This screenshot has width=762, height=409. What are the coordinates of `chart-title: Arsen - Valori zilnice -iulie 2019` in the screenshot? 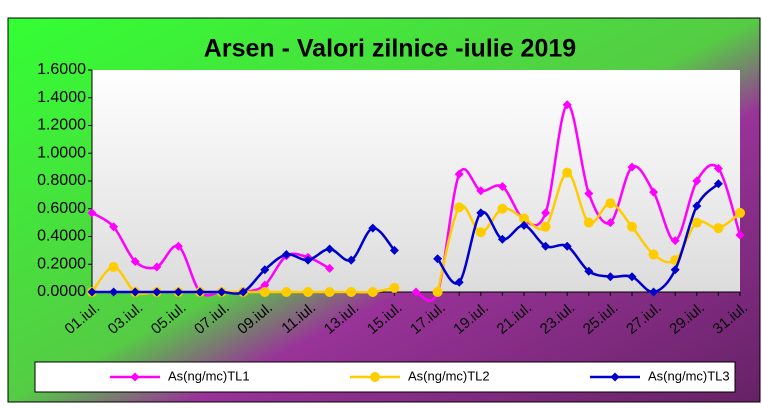 It's located at (390, 49).